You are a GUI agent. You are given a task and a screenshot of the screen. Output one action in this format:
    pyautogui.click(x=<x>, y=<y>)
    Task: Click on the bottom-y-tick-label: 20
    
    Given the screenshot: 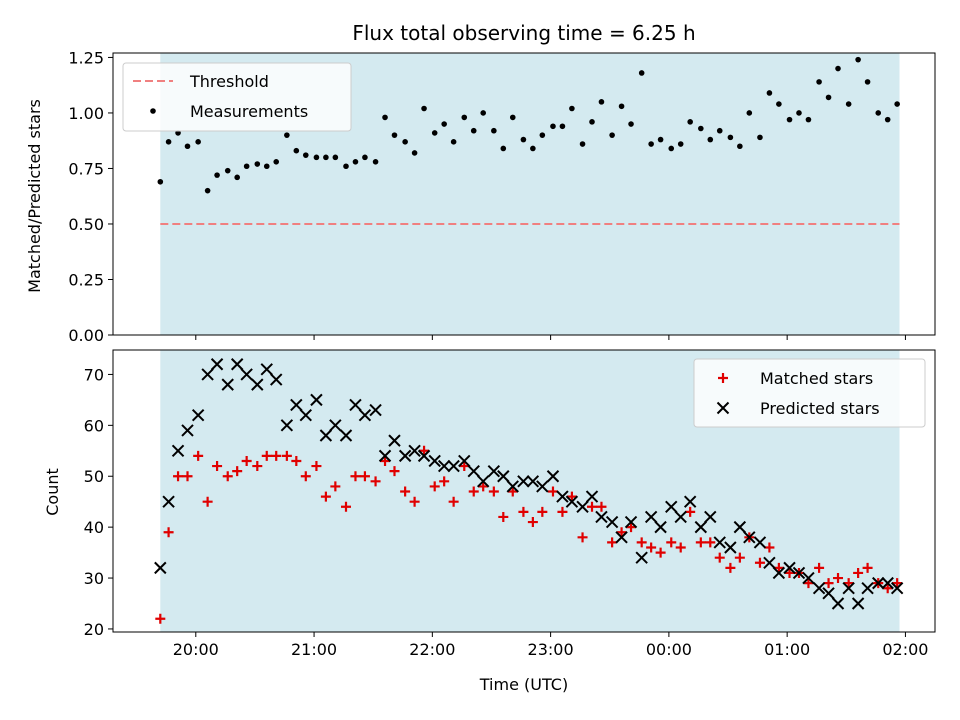 What is the action you would take?
    pyautogui.click(x=94, y=629)
    